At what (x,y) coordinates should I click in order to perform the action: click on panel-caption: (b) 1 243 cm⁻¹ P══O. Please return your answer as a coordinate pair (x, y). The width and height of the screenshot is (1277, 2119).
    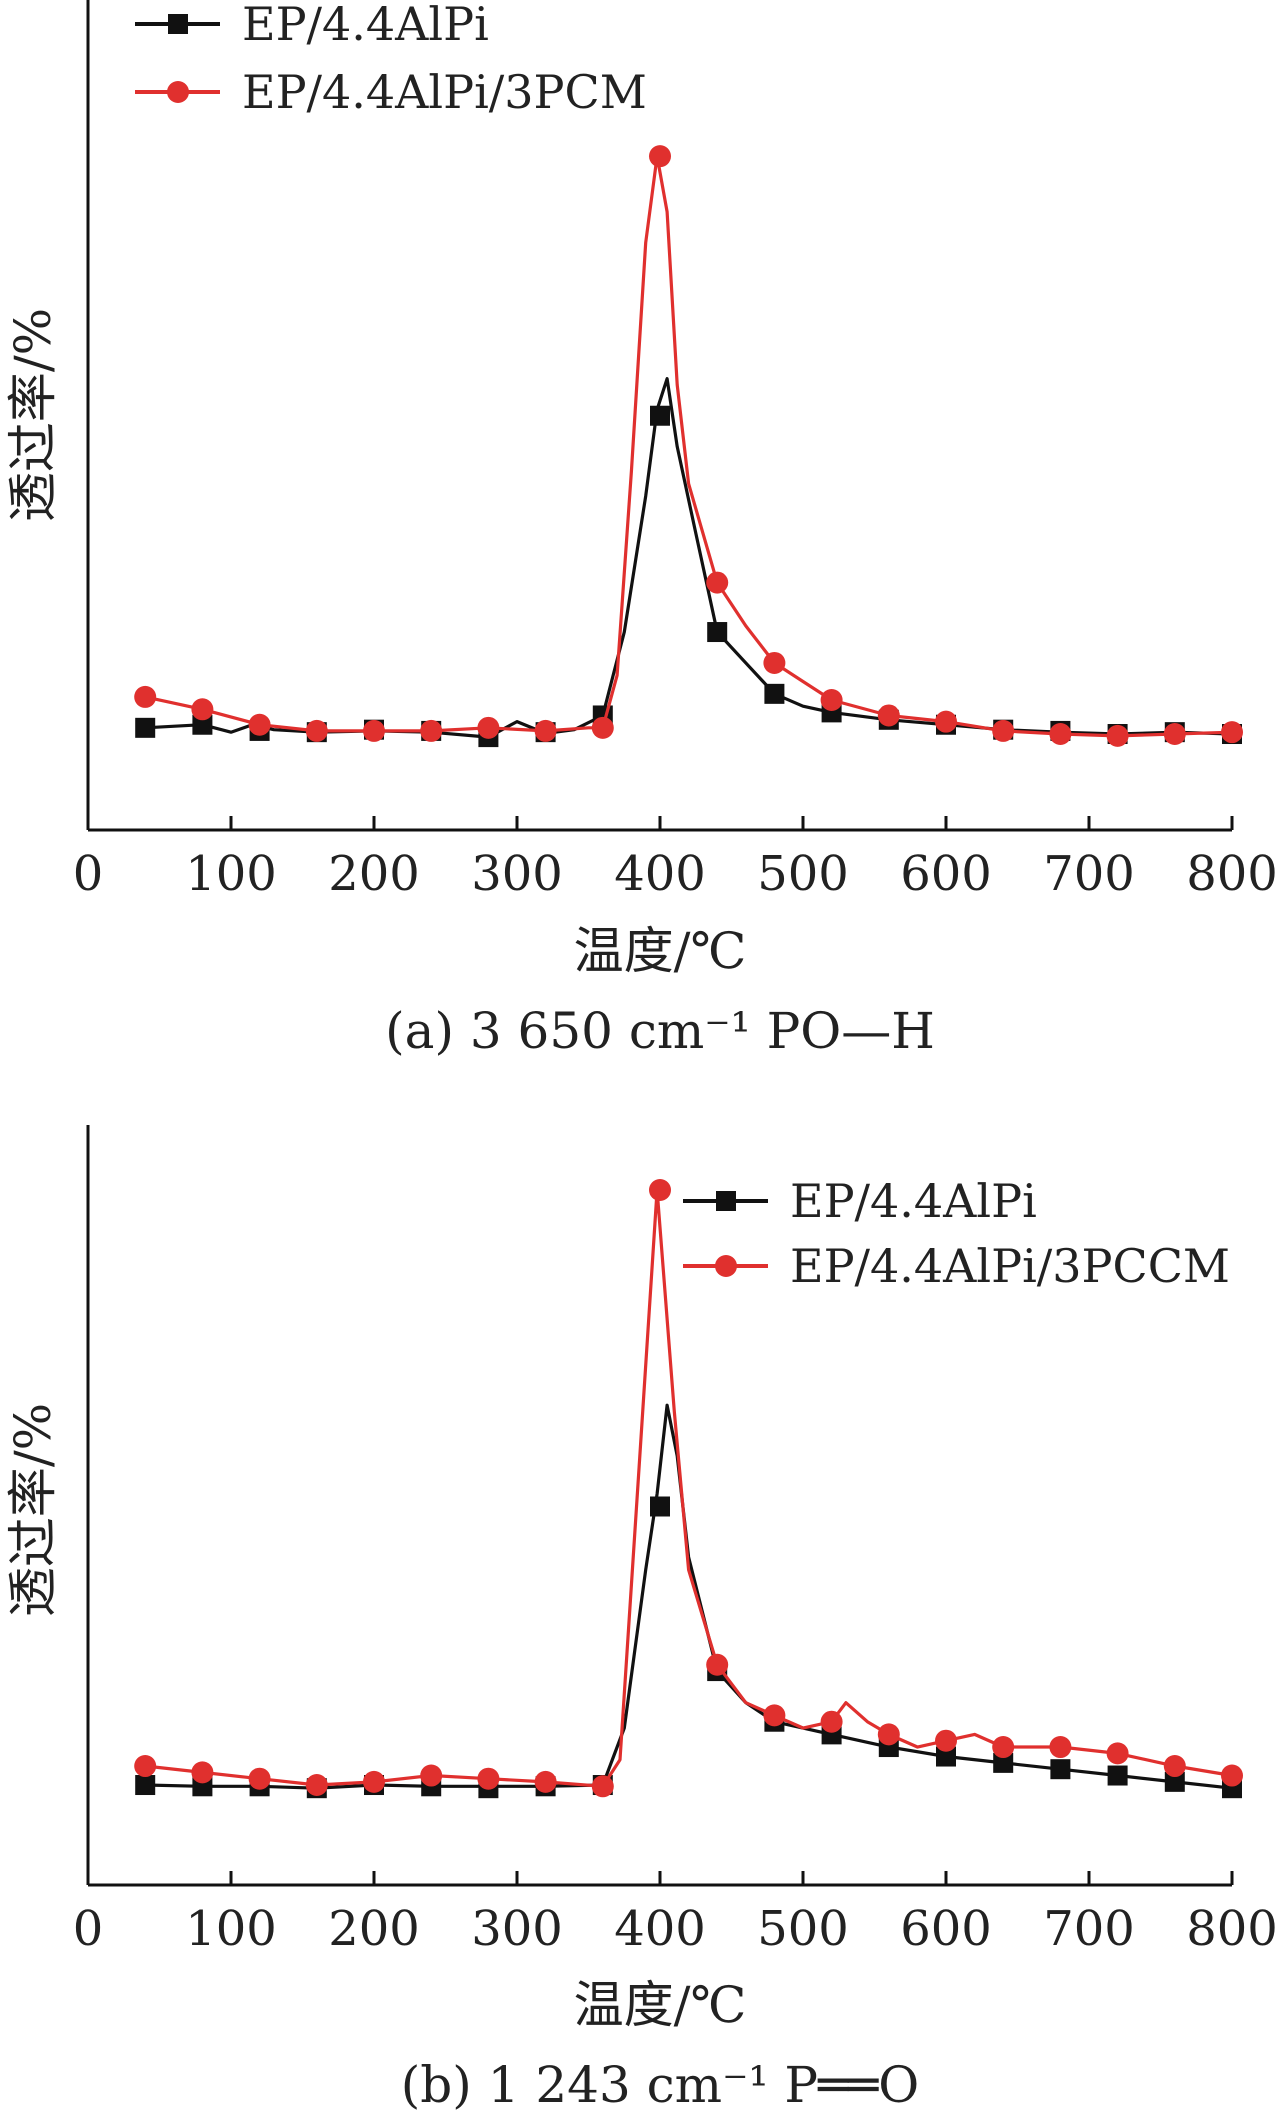
    Looking at the image, I should click on (660, 2085).